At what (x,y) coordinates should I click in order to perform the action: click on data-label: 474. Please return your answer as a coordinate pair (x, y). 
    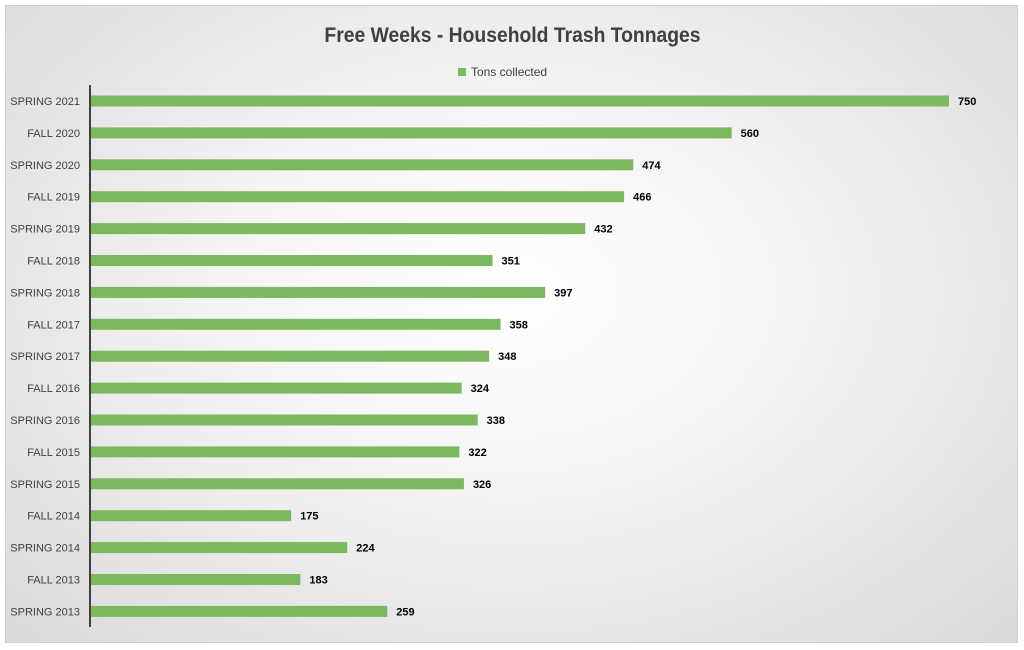
    Looking at the image, I should click on (651, 166).